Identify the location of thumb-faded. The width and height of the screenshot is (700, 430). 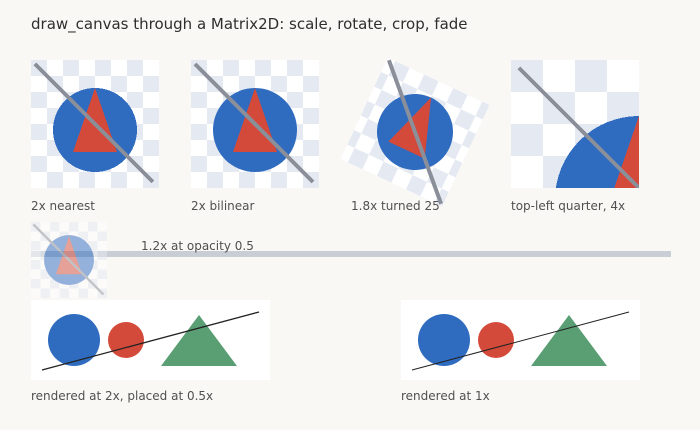
(69, 260).